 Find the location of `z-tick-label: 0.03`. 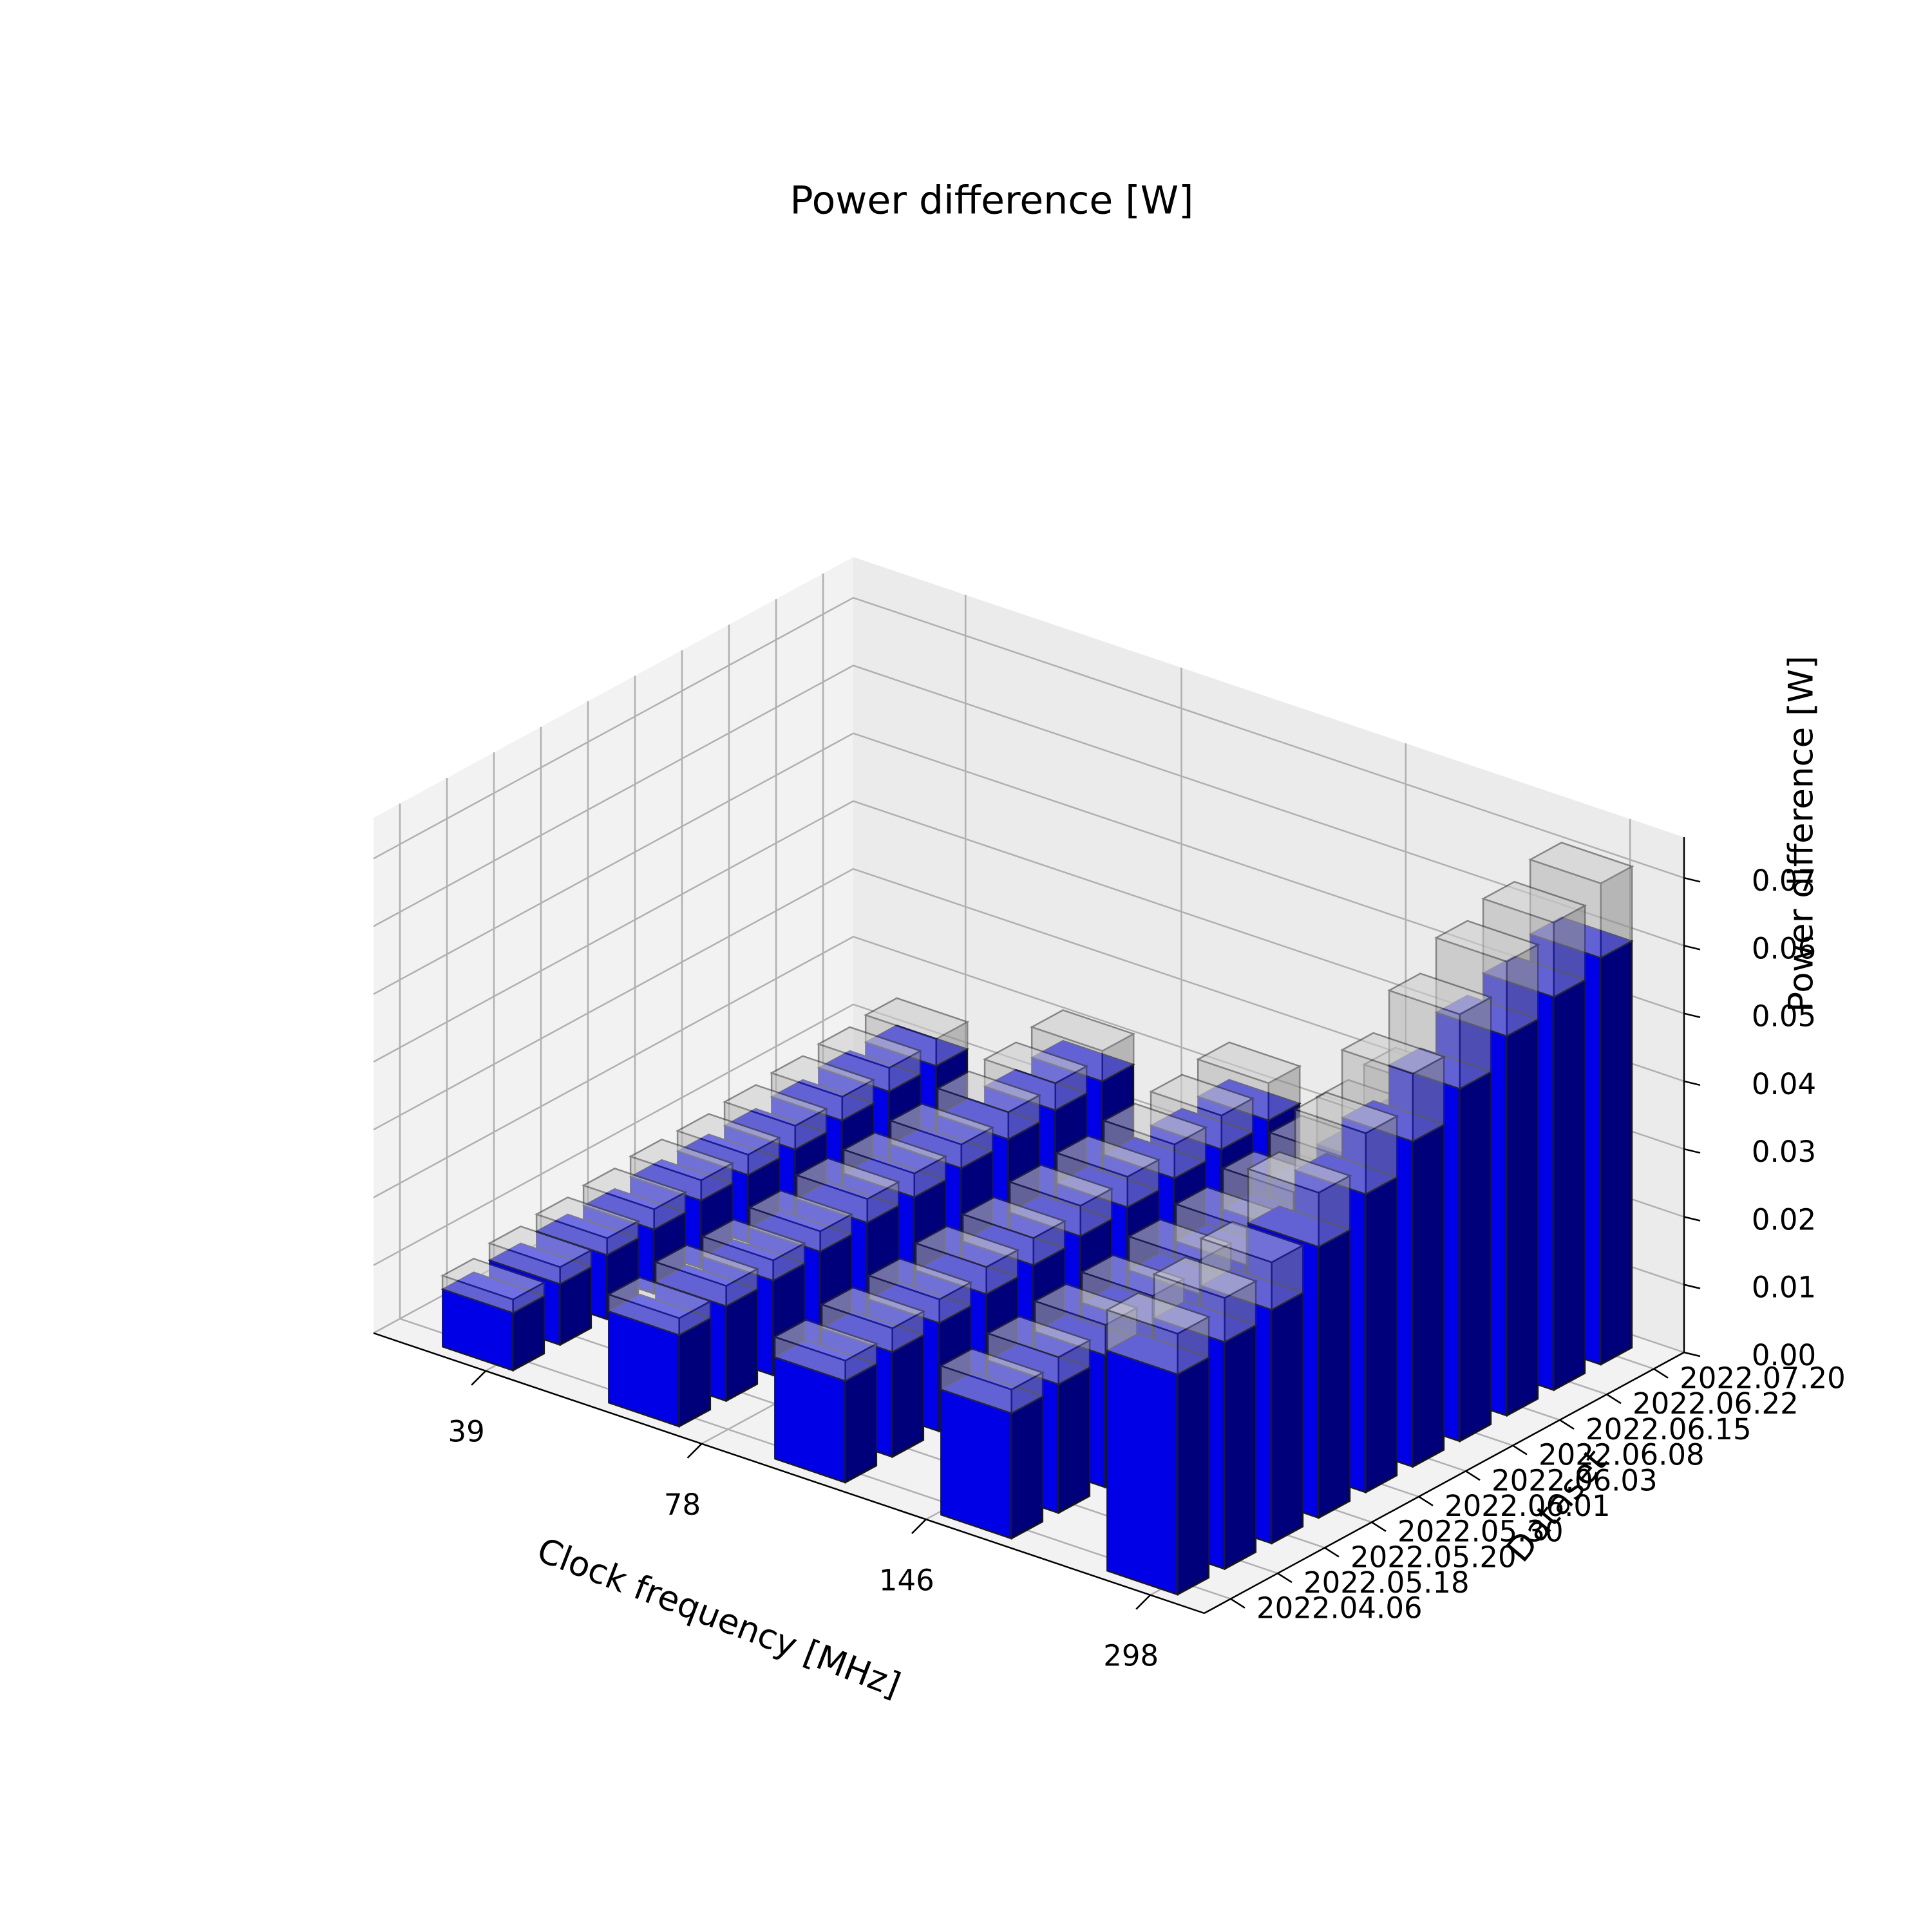

z-tick-label: 0.03 is located at coordinates (1784, 1152).